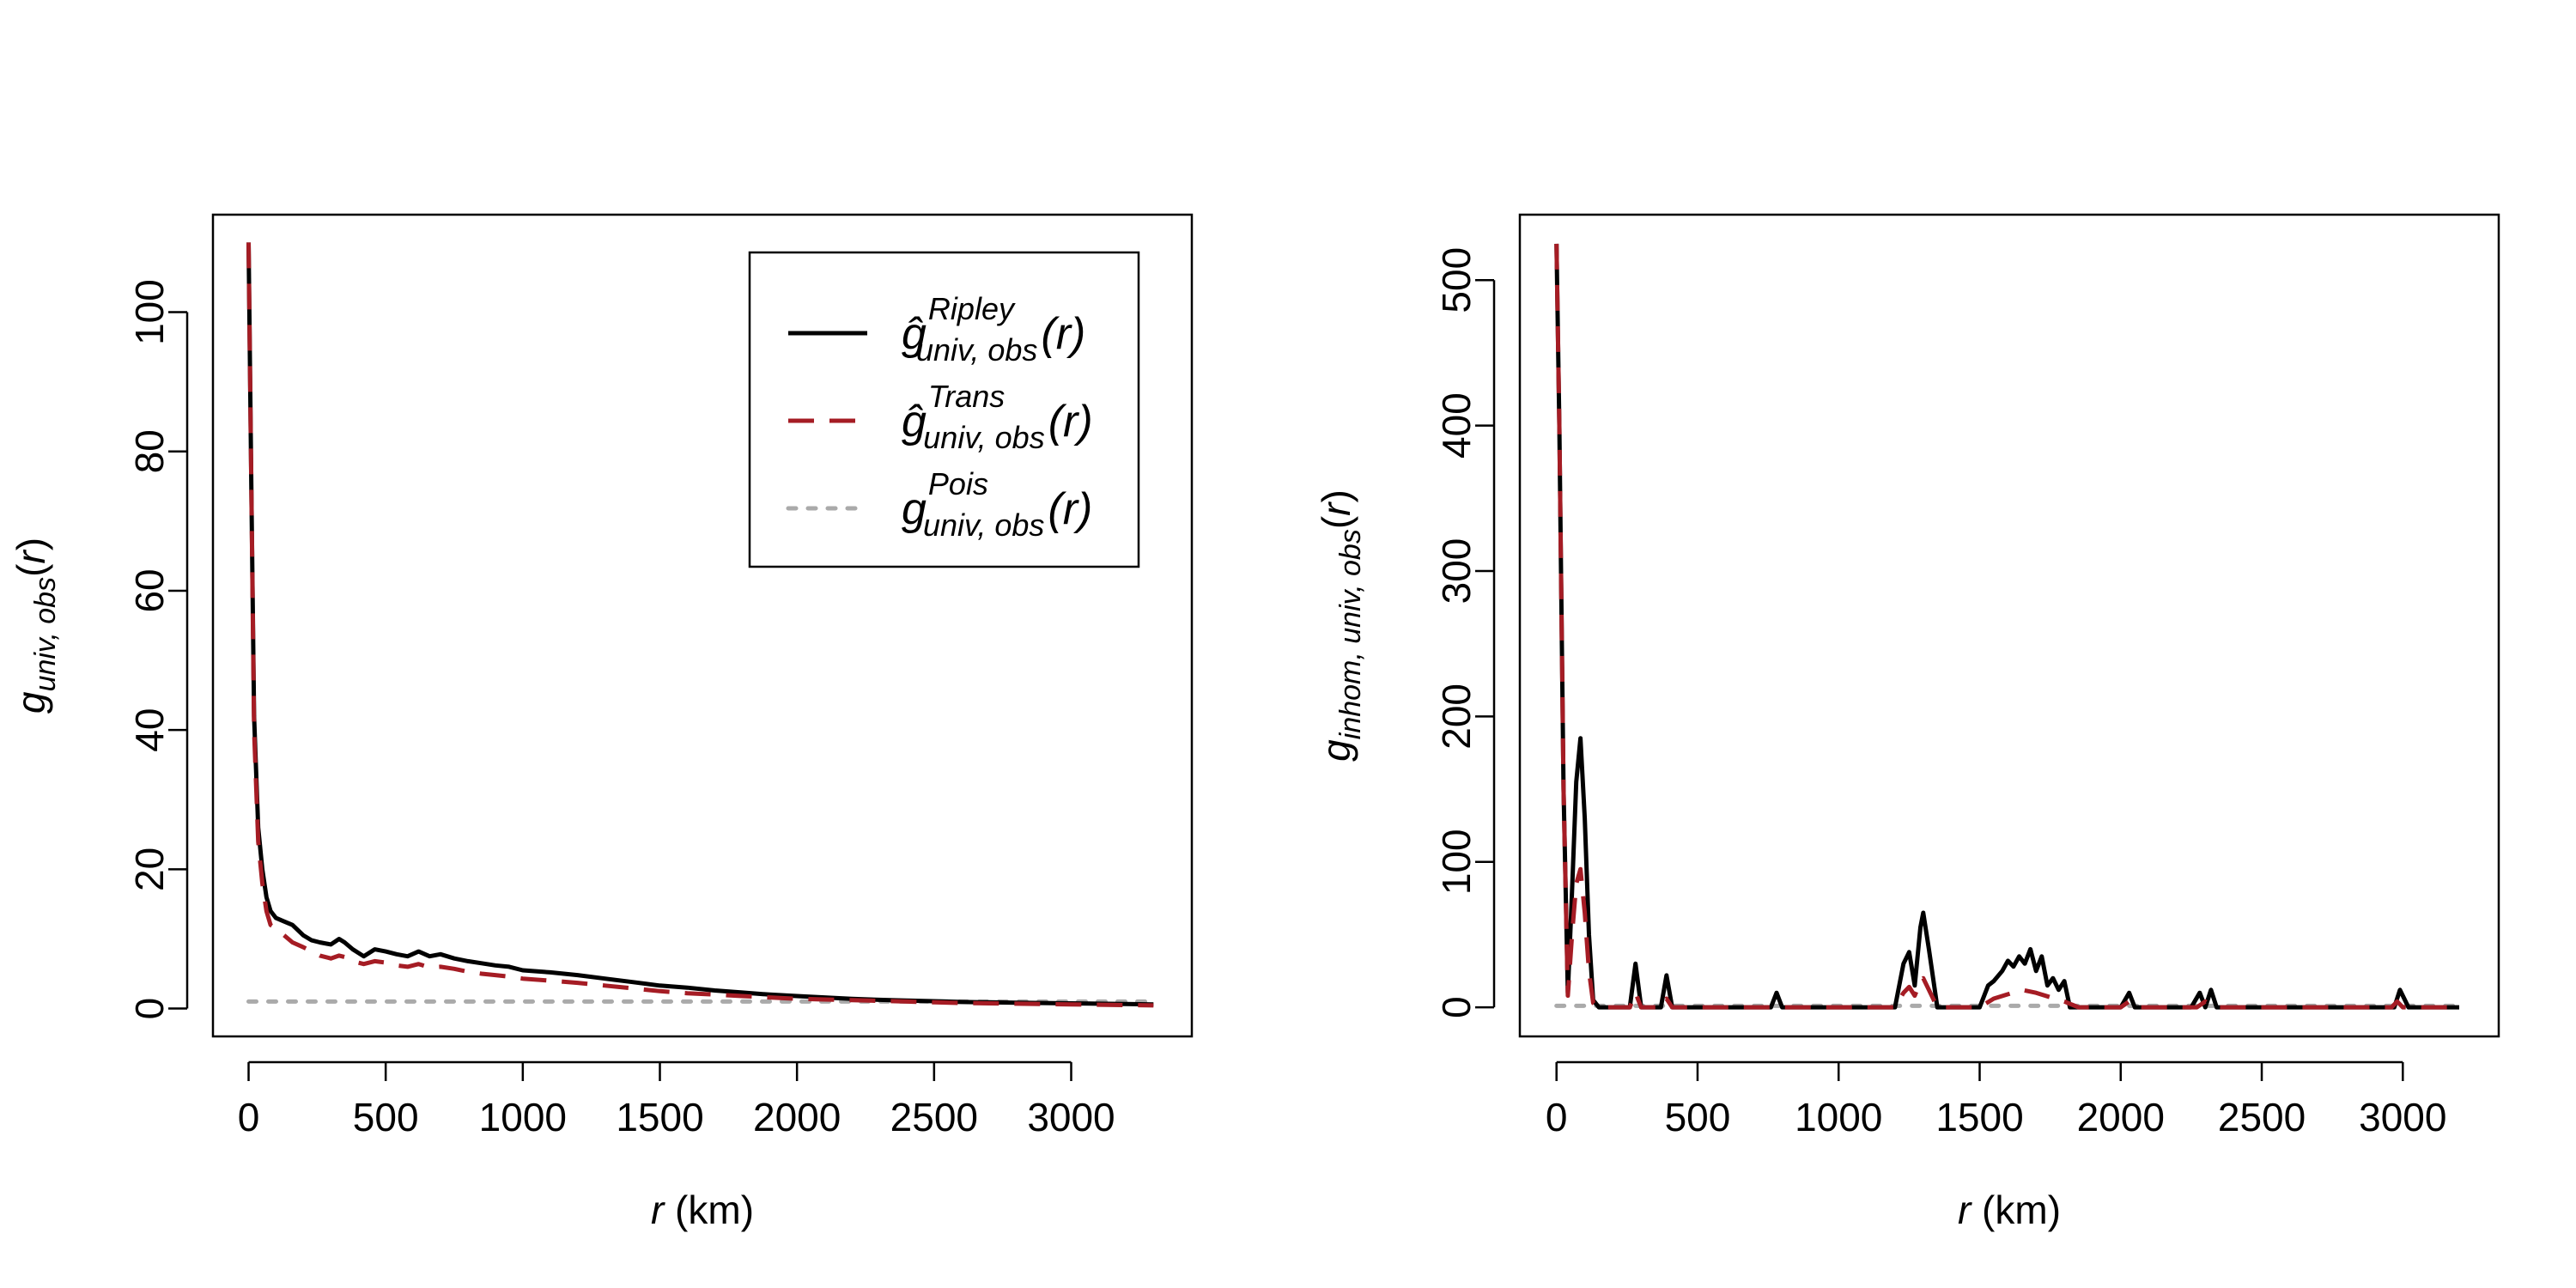 The width and height of the screenshot is (2576, 1288). What do you see at coordinates (1341, 625) in the screenshot?
I see `y-axis-title: ginhom, univ, obs(r)` at bounding box center [1341, 625].